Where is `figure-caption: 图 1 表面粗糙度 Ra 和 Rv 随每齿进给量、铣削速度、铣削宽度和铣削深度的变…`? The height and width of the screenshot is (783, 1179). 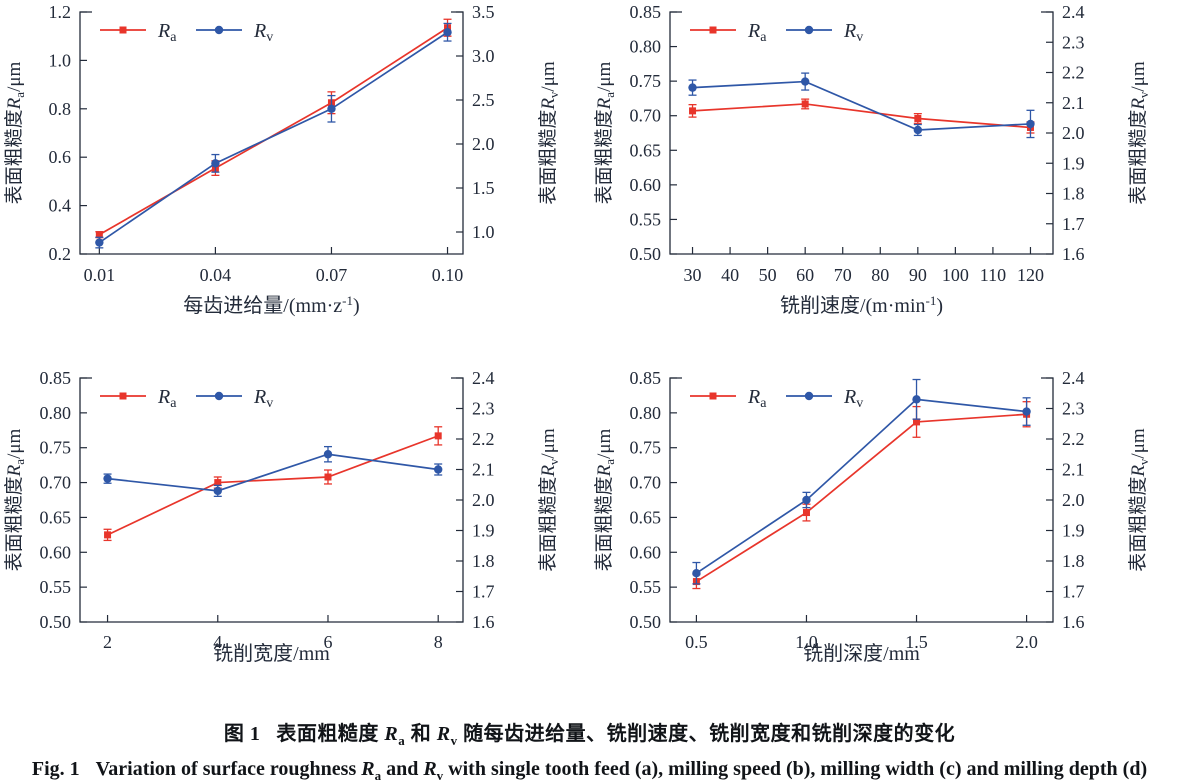 figure-caption: 图 1 表面粗糙度 Ra 和 Rv 随每齿进给量、铣削速度、铣削宽度和铣削深度的变… is located at coordinates (589, 744).